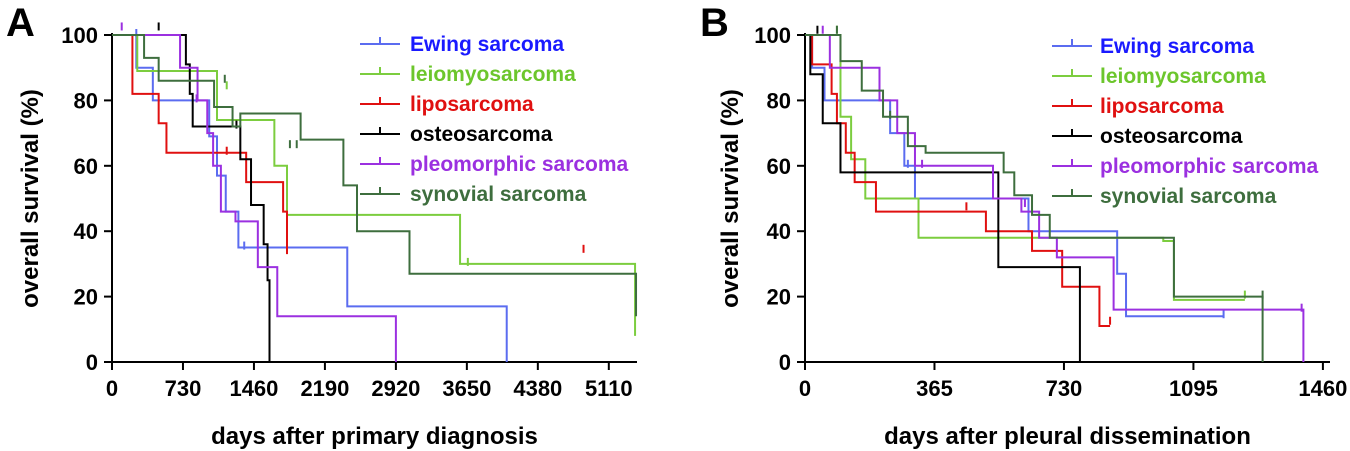 The image size is (1350, 451). I want to click on panel-a-x-tick-label: 4380, so click(537, 388).